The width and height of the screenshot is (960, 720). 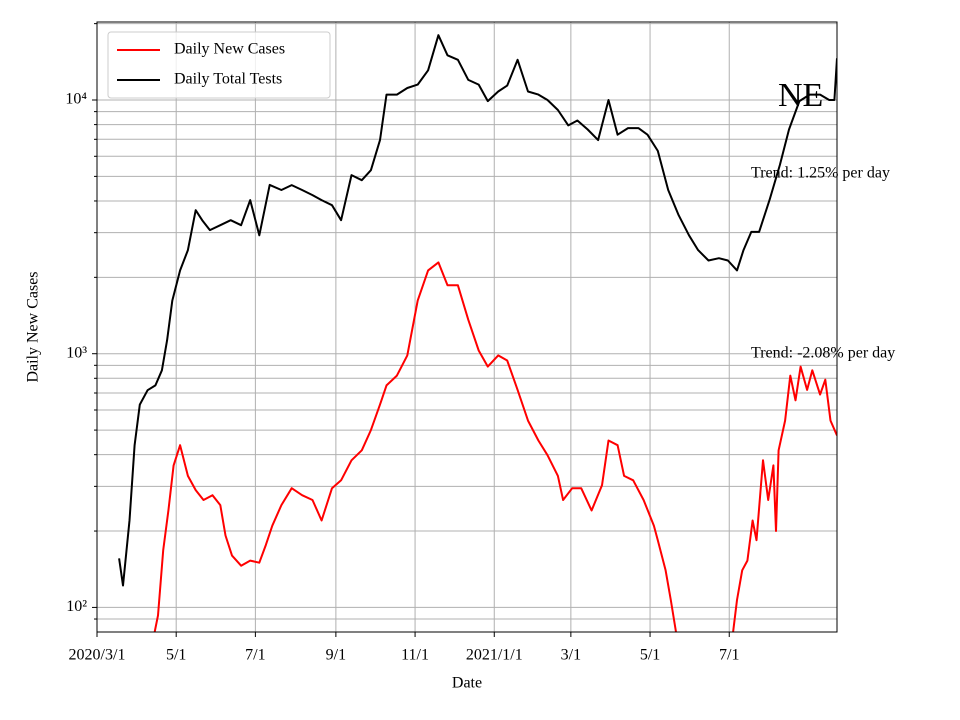 What do you see at coordinates (33, 326) in the screenshot?
I see `y-axis-label: Daily New Cases` at bounding box center [33, 326].